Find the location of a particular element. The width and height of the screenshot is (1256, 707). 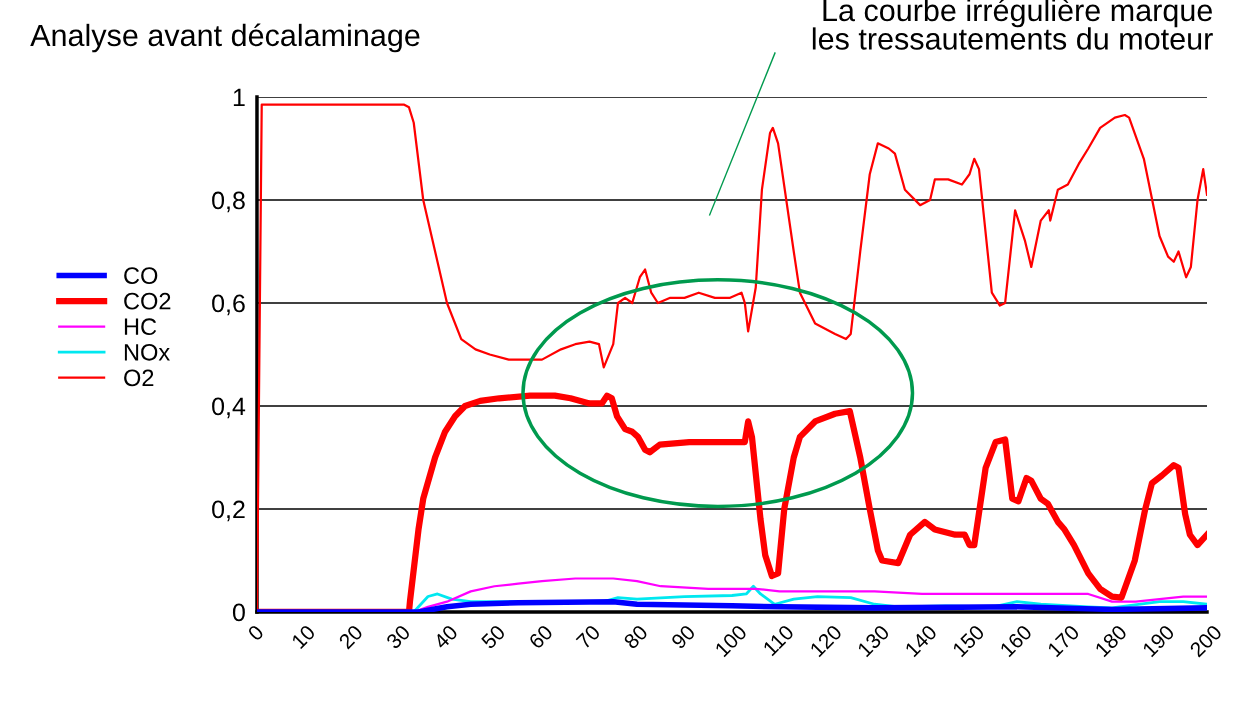

legend-label: NOx is located at coordinates (147, 352).